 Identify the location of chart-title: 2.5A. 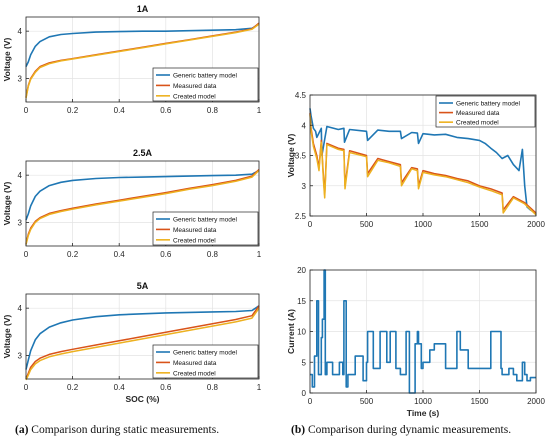
(143, 153).